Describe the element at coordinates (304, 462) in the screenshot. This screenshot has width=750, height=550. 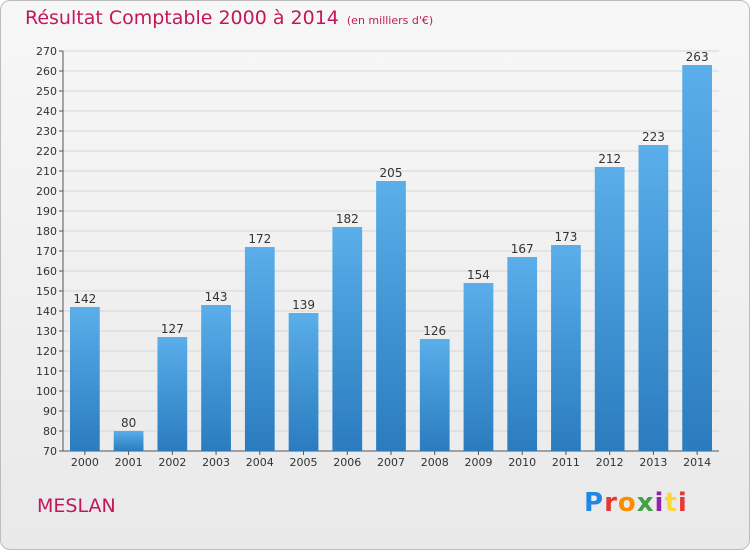
I see `x-tick-label-2005: 2005` at that location.